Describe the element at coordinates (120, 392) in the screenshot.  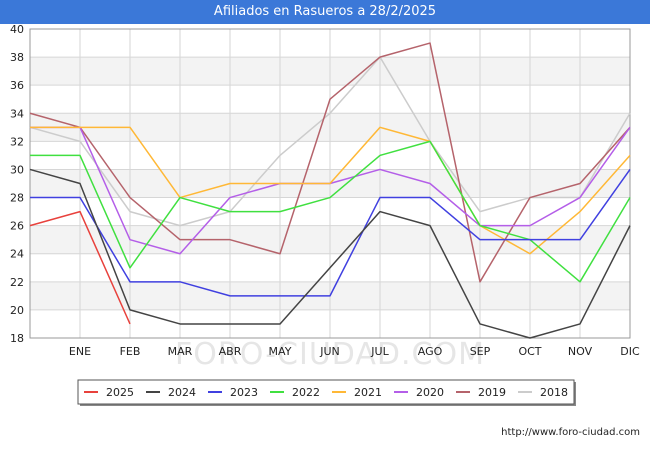
I see `legend-label-2025: 2025` at that location.